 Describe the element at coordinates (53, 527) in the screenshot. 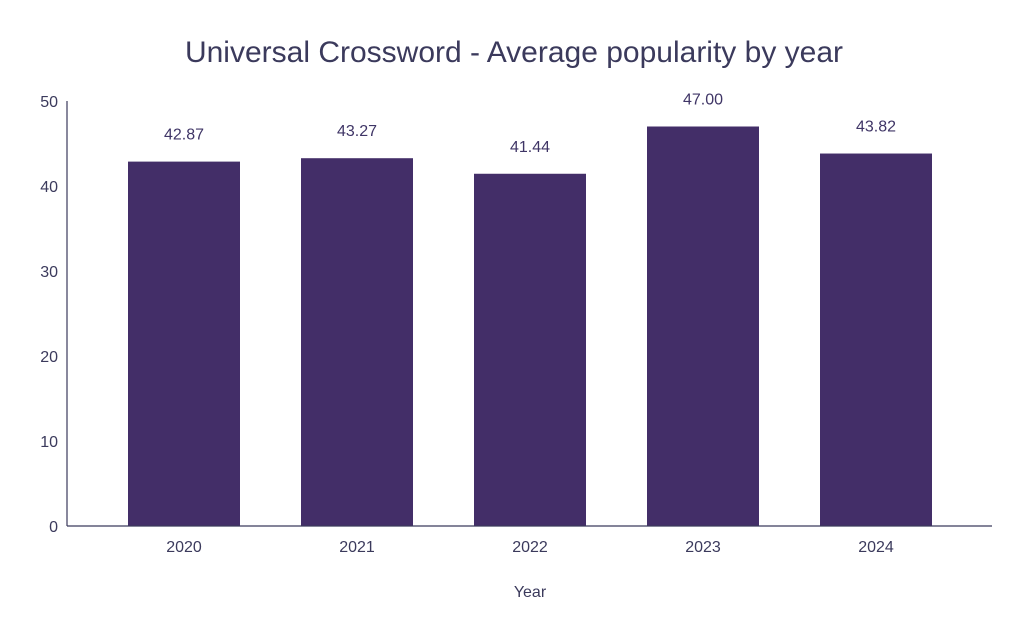

I see `y-tick-label: 0` at that location.